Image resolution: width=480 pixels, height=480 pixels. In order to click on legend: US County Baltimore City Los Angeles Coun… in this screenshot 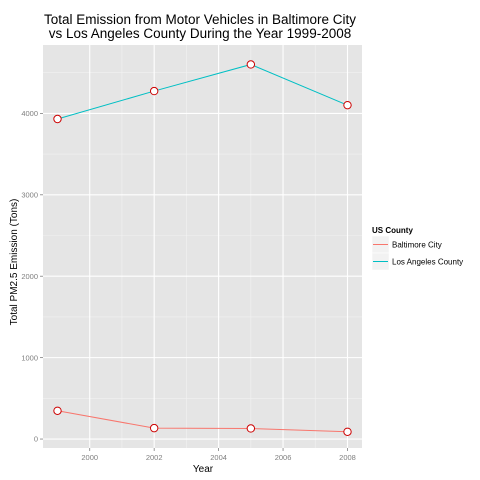, I will do `click(417, 248)`.